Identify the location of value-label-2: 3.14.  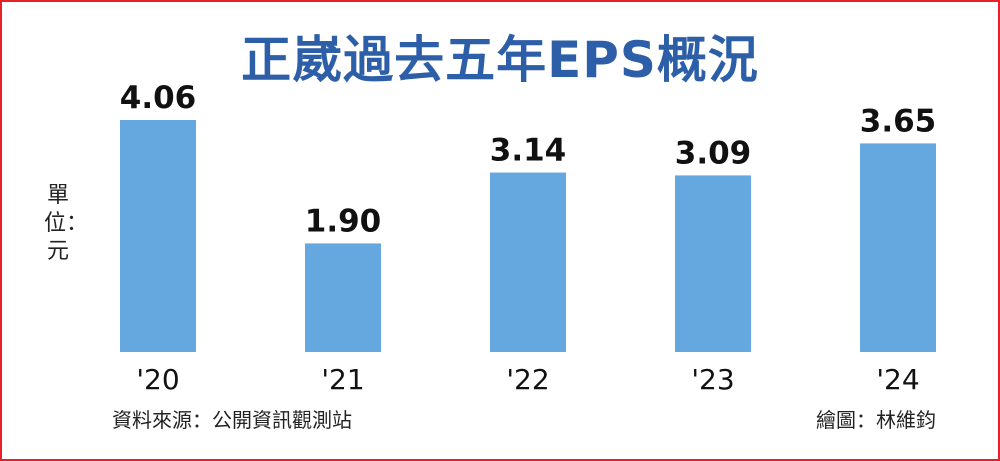
(528, 151).